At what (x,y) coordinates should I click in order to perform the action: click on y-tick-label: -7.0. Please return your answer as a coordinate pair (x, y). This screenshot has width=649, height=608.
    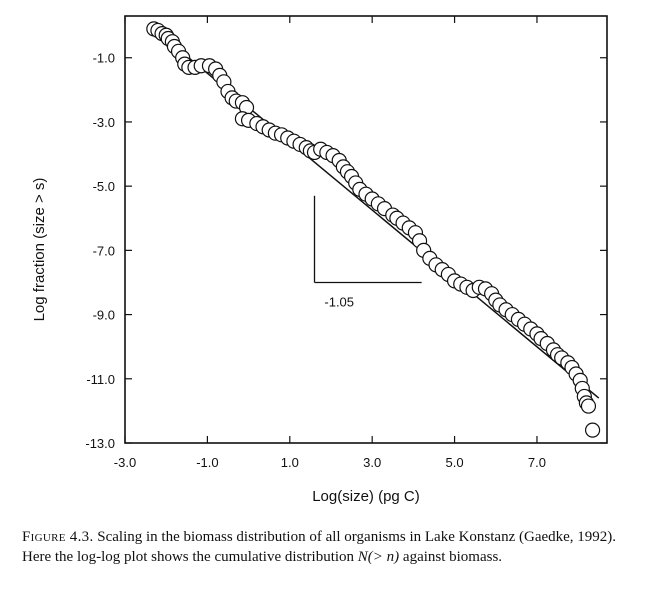
    Looking at the image, I should click on (104, 250).